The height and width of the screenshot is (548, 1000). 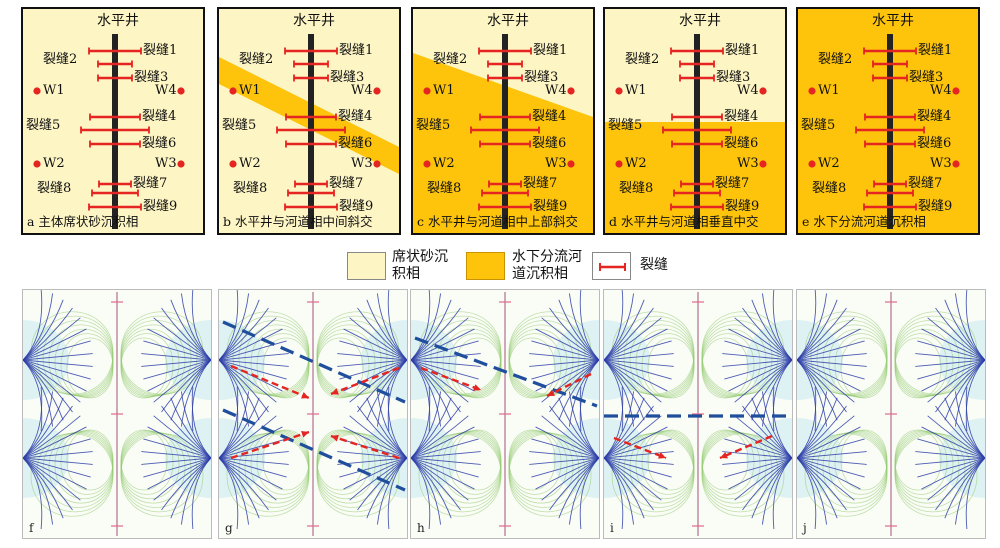 I want to click on legend-sheet-sand-swatch, so click(x=366, y=266).